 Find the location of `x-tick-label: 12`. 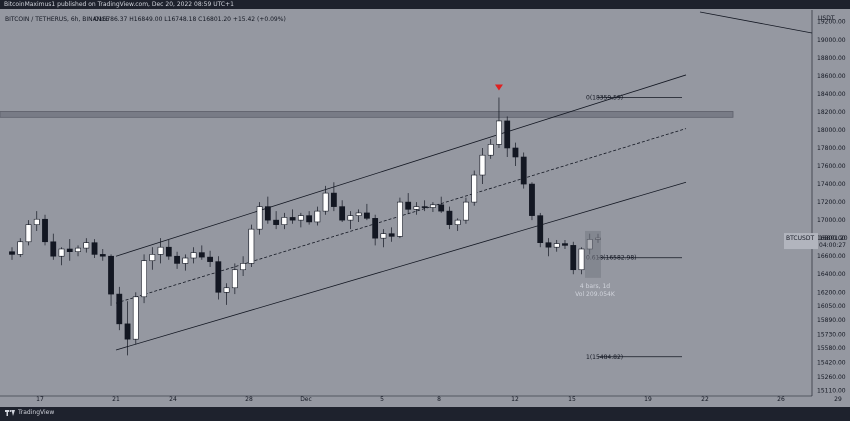

x-tick-label: 12 is located at coordinates (515, 399).